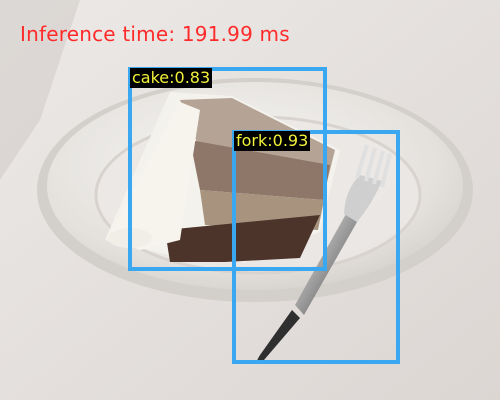 The height and width of the screenshot is (400, 500). What do you see at coordinates (171, 78) in the screenshot?
I see `cake-detection-label: cake:0.83` at bounding box center [171, 78].